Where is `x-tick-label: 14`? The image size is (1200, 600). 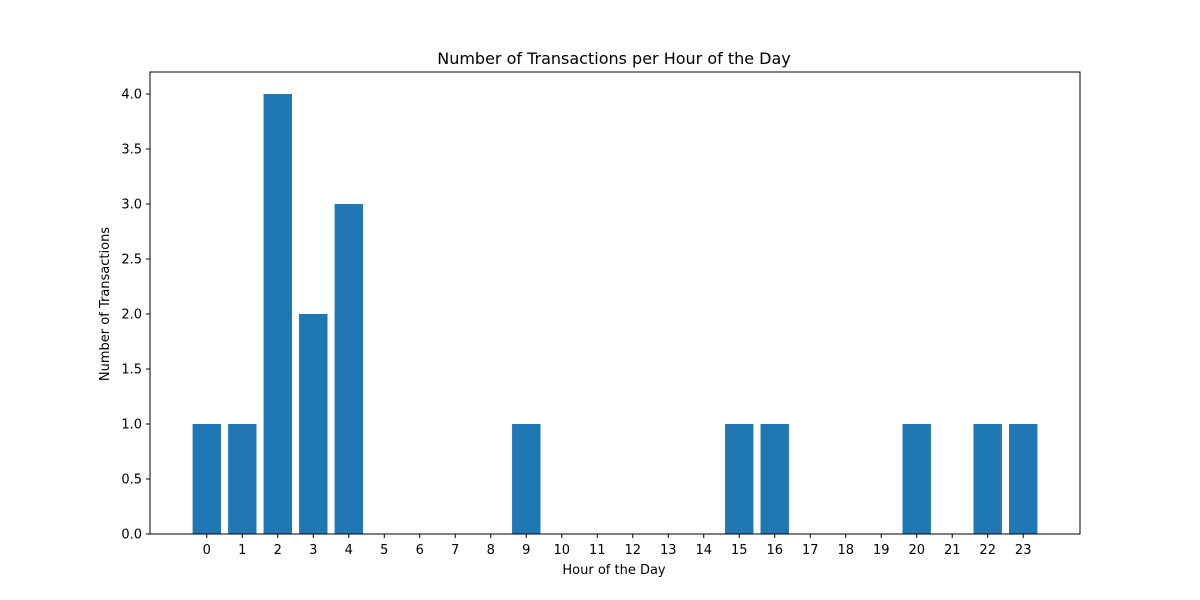 x-tick-label: 14 is located at coordinates (703, 550).